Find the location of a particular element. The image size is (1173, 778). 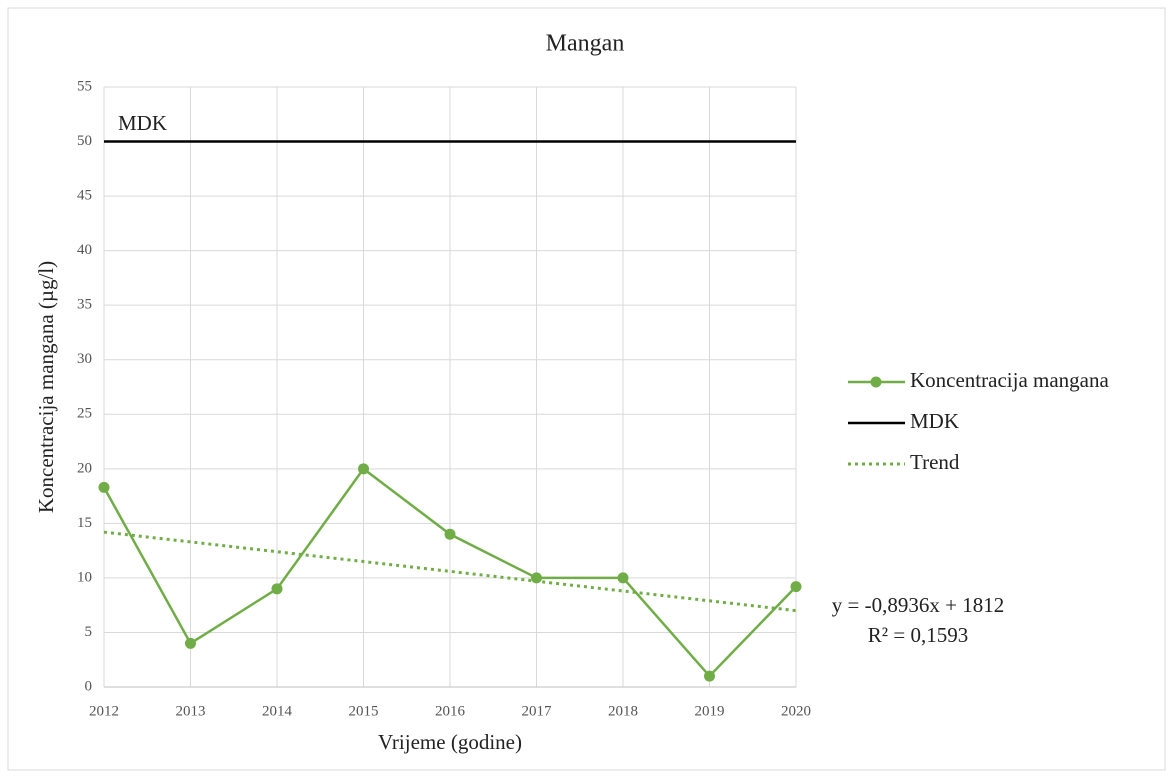

y-tick-label: 40 is located at coordinates (84, 250).